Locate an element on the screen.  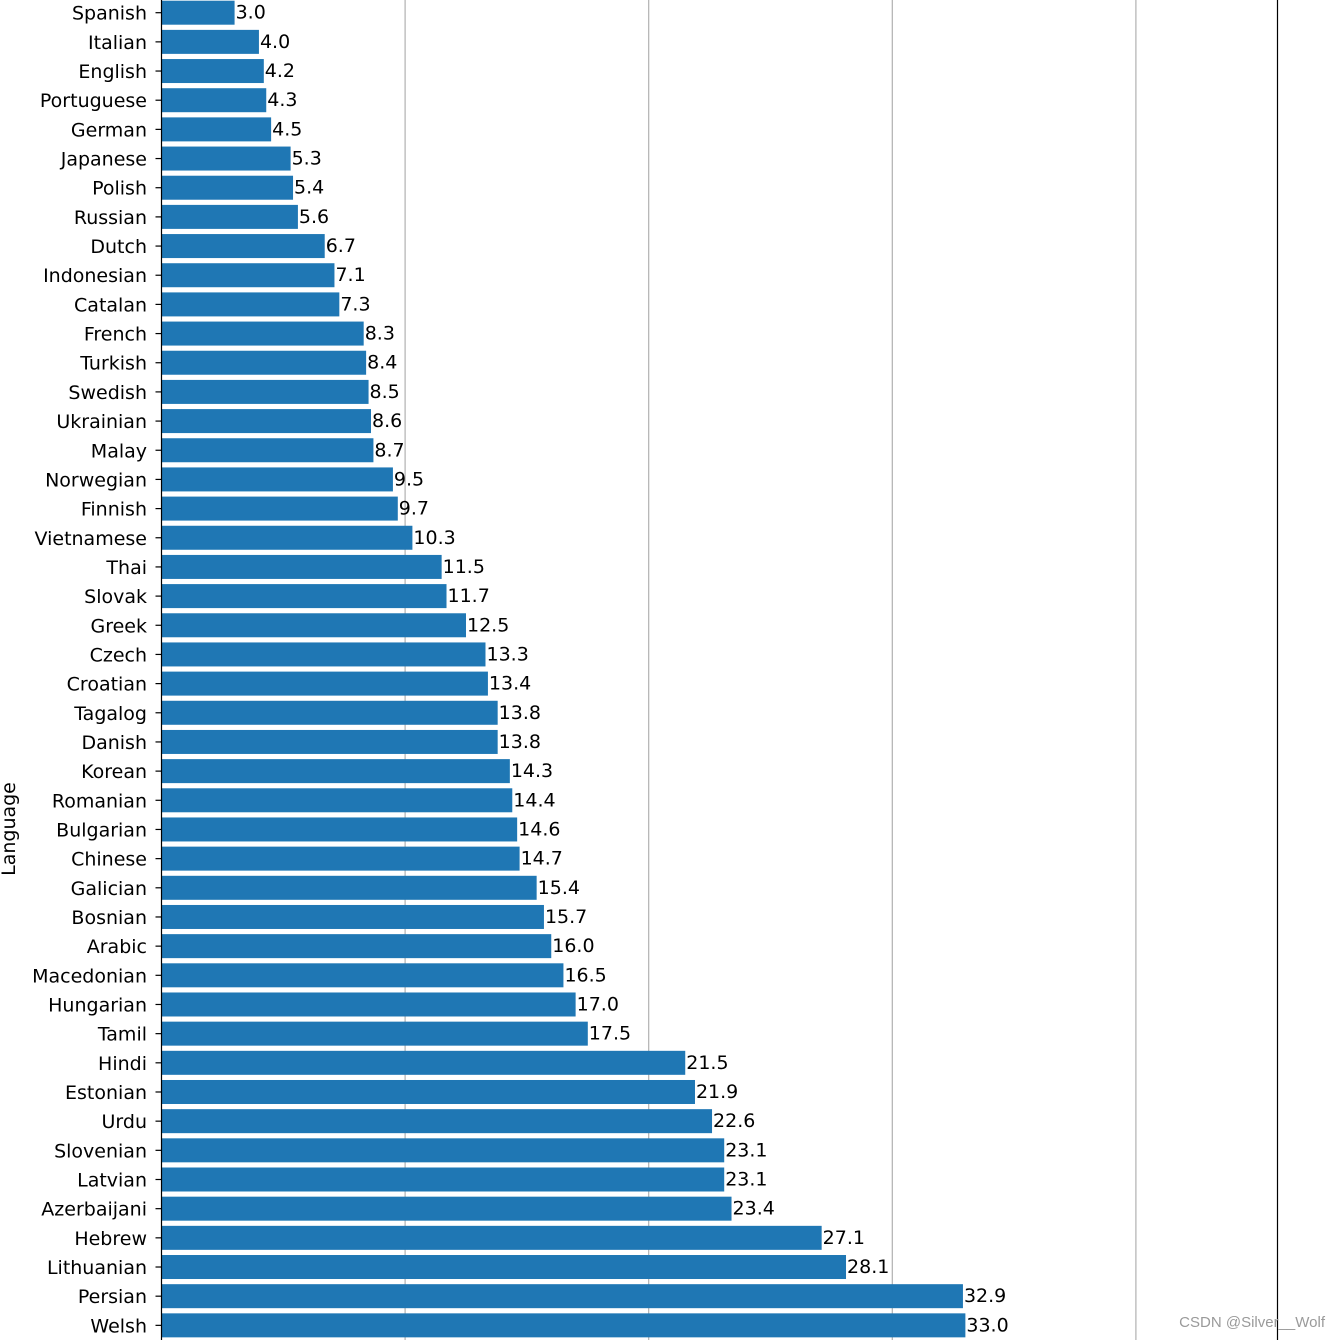
value-label-persian: 32.9 is located at coordinates (985, 1296).